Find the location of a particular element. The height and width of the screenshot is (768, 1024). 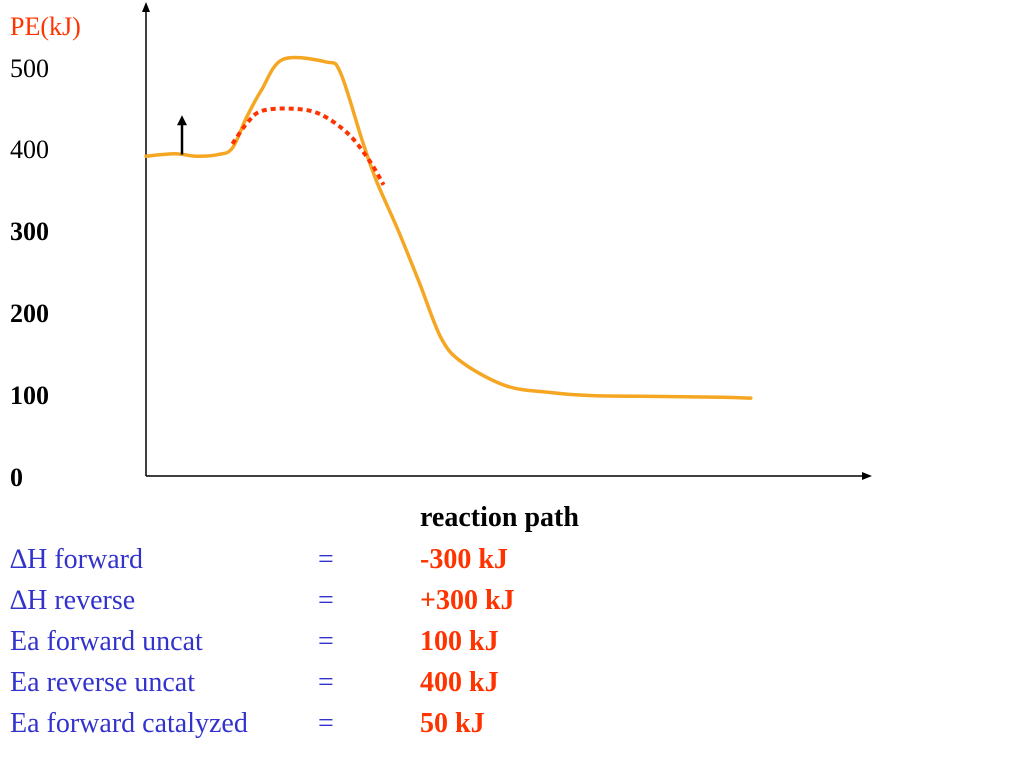

result-label: Ea forward uncat is located at coordinates (106, 641).